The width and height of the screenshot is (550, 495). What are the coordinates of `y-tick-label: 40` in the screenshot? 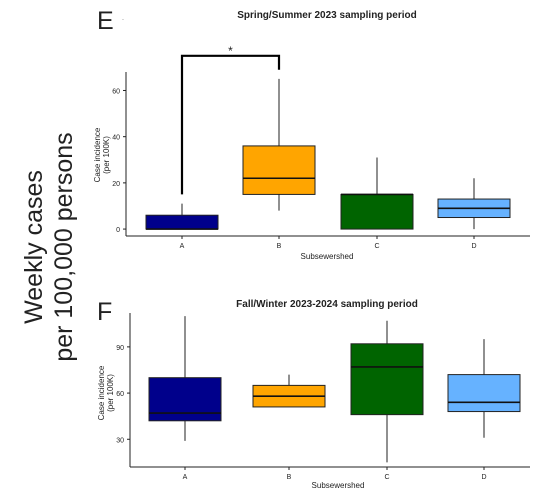 It's located at (116, 138).